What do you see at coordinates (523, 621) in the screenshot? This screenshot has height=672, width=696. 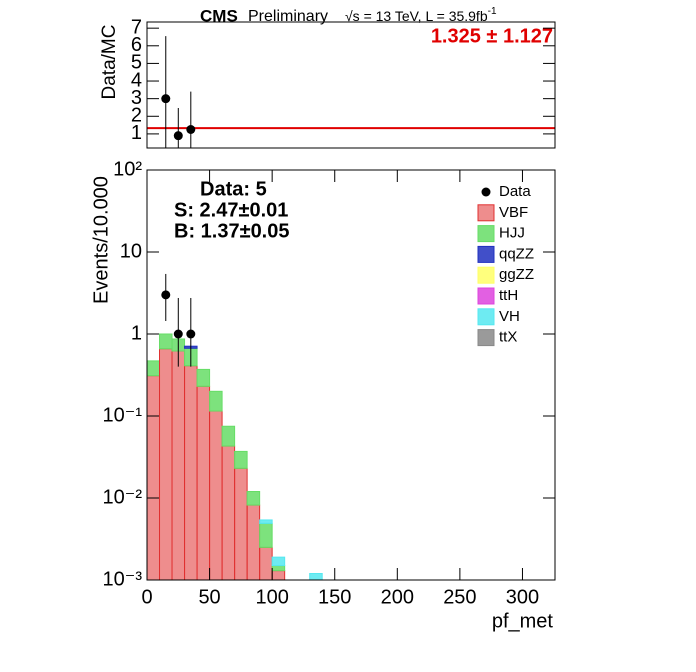 I see `x-axis-label: pf_met` at bounding box center [523, 621].